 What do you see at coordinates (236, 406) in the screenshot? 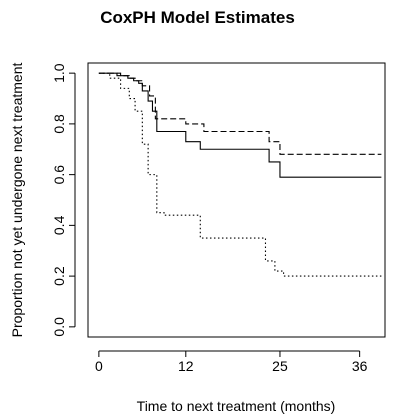
I see `x-axis-label: Time to next treatment (months)` at bounding box center [236, 406].